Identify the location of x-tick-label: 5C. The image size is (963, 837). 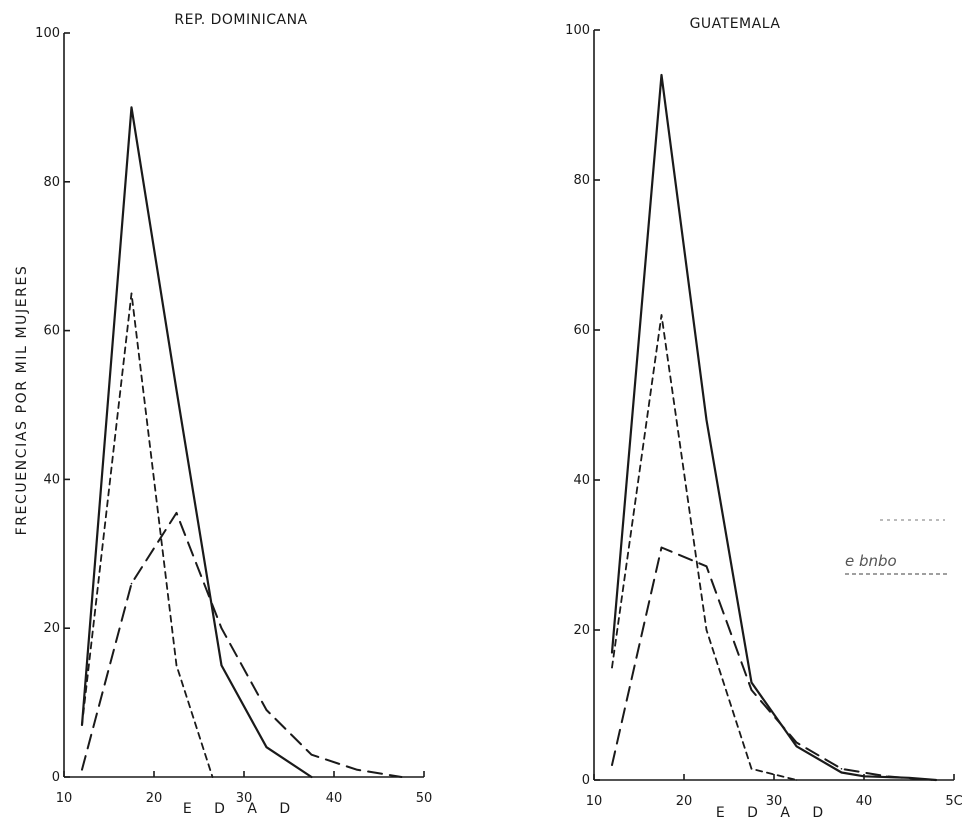
(953, 801).